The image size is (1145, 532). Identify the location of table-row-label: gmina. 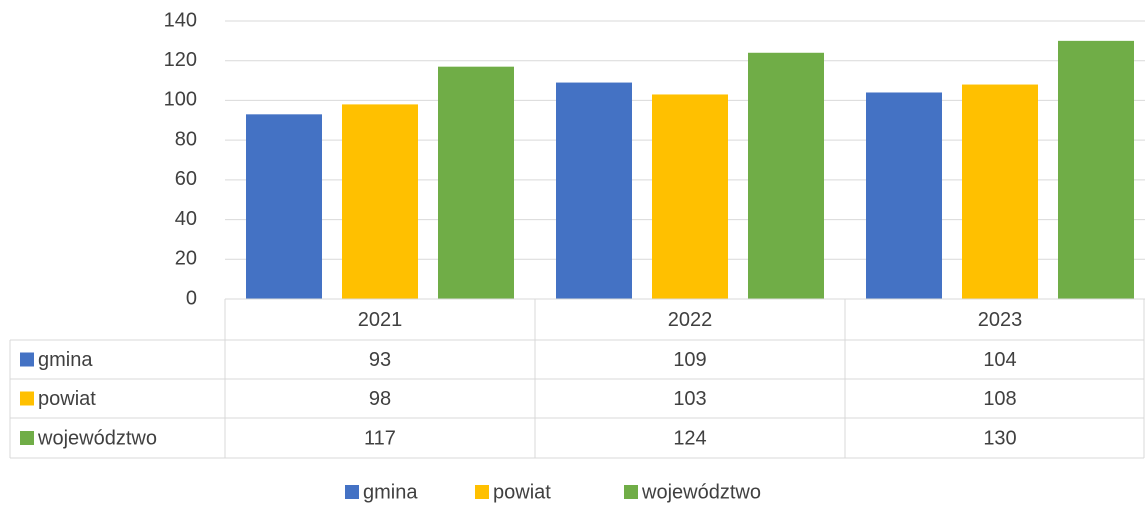
(65, 360).